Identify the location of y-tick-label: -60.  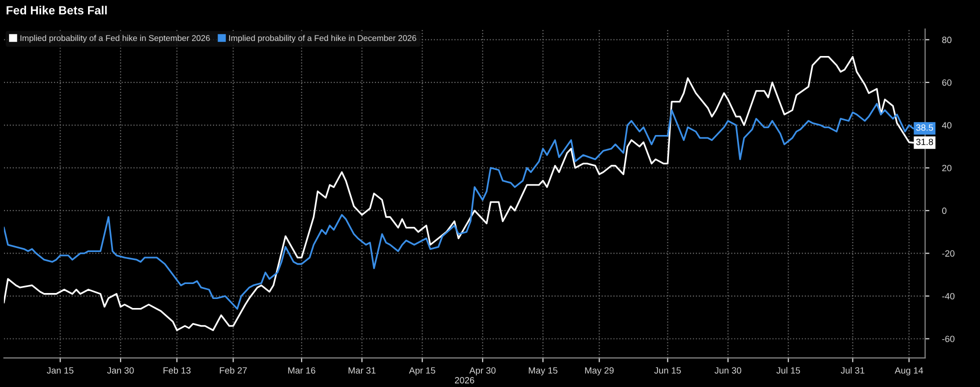
(948, 339).